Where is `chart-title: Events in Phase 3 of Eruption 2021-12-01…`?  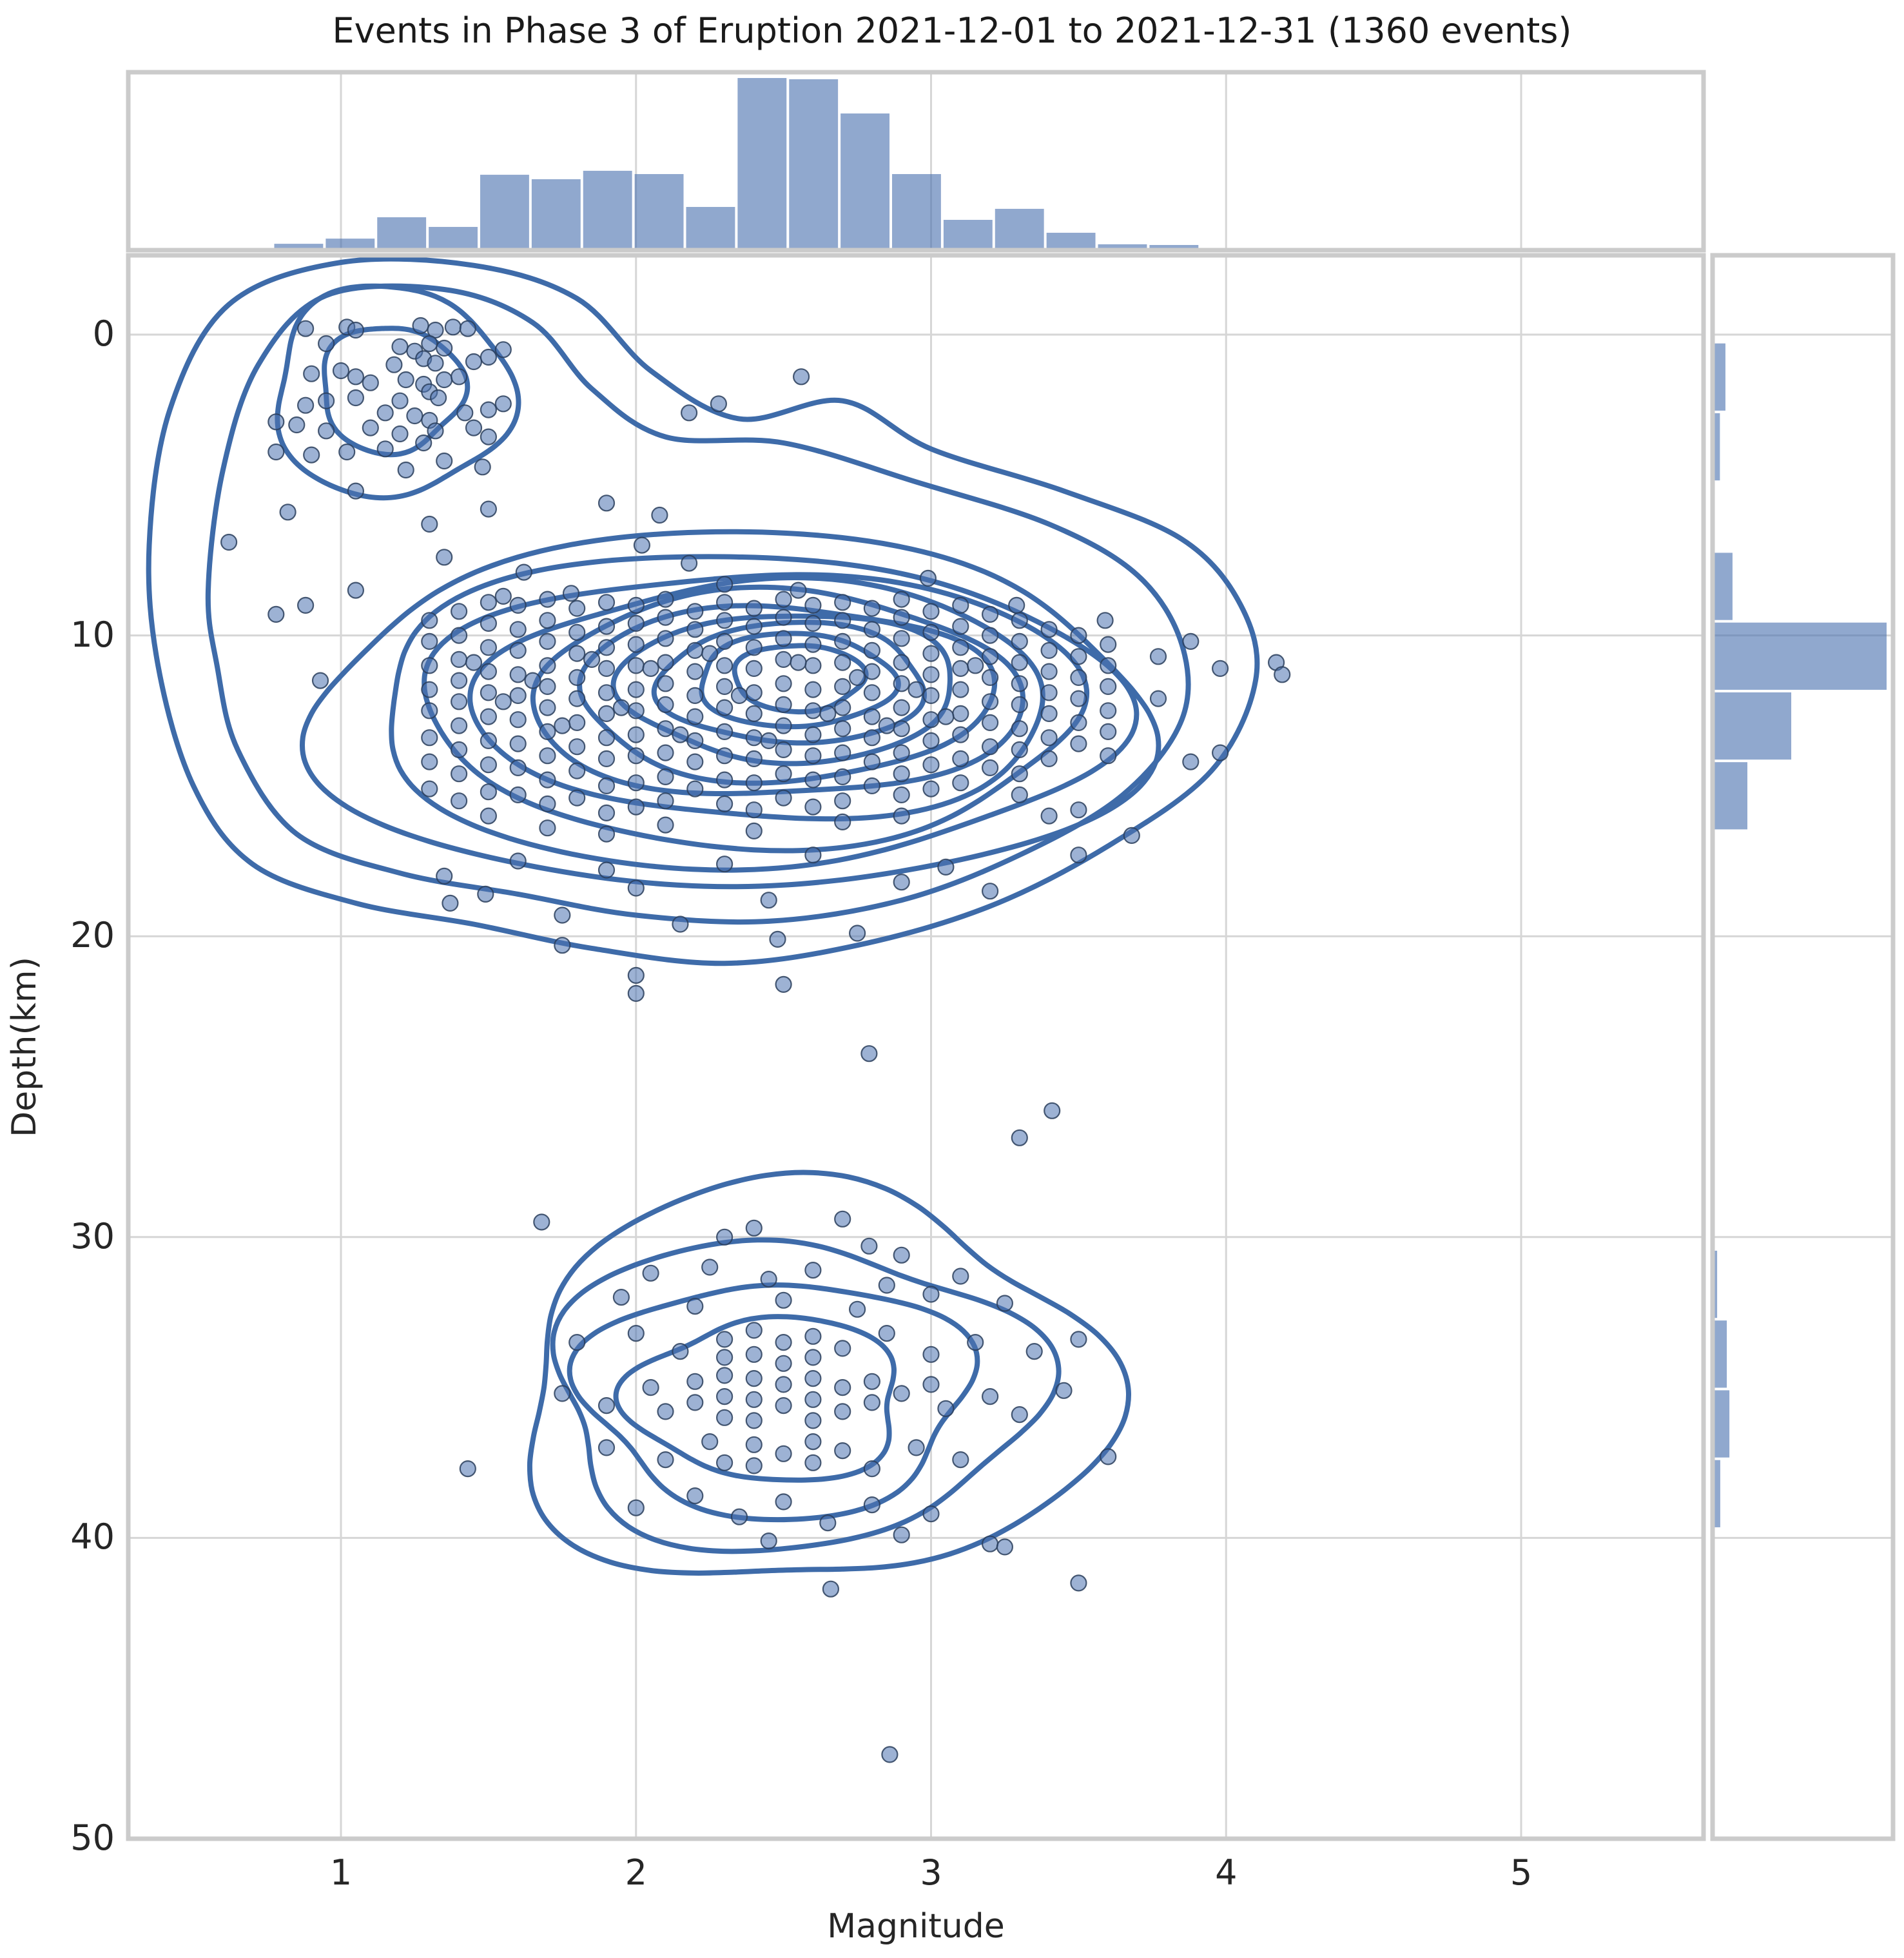 chart-title: Events in Phase 3 of Eruption 2021-12-01… is located at coordinates (952, 30).